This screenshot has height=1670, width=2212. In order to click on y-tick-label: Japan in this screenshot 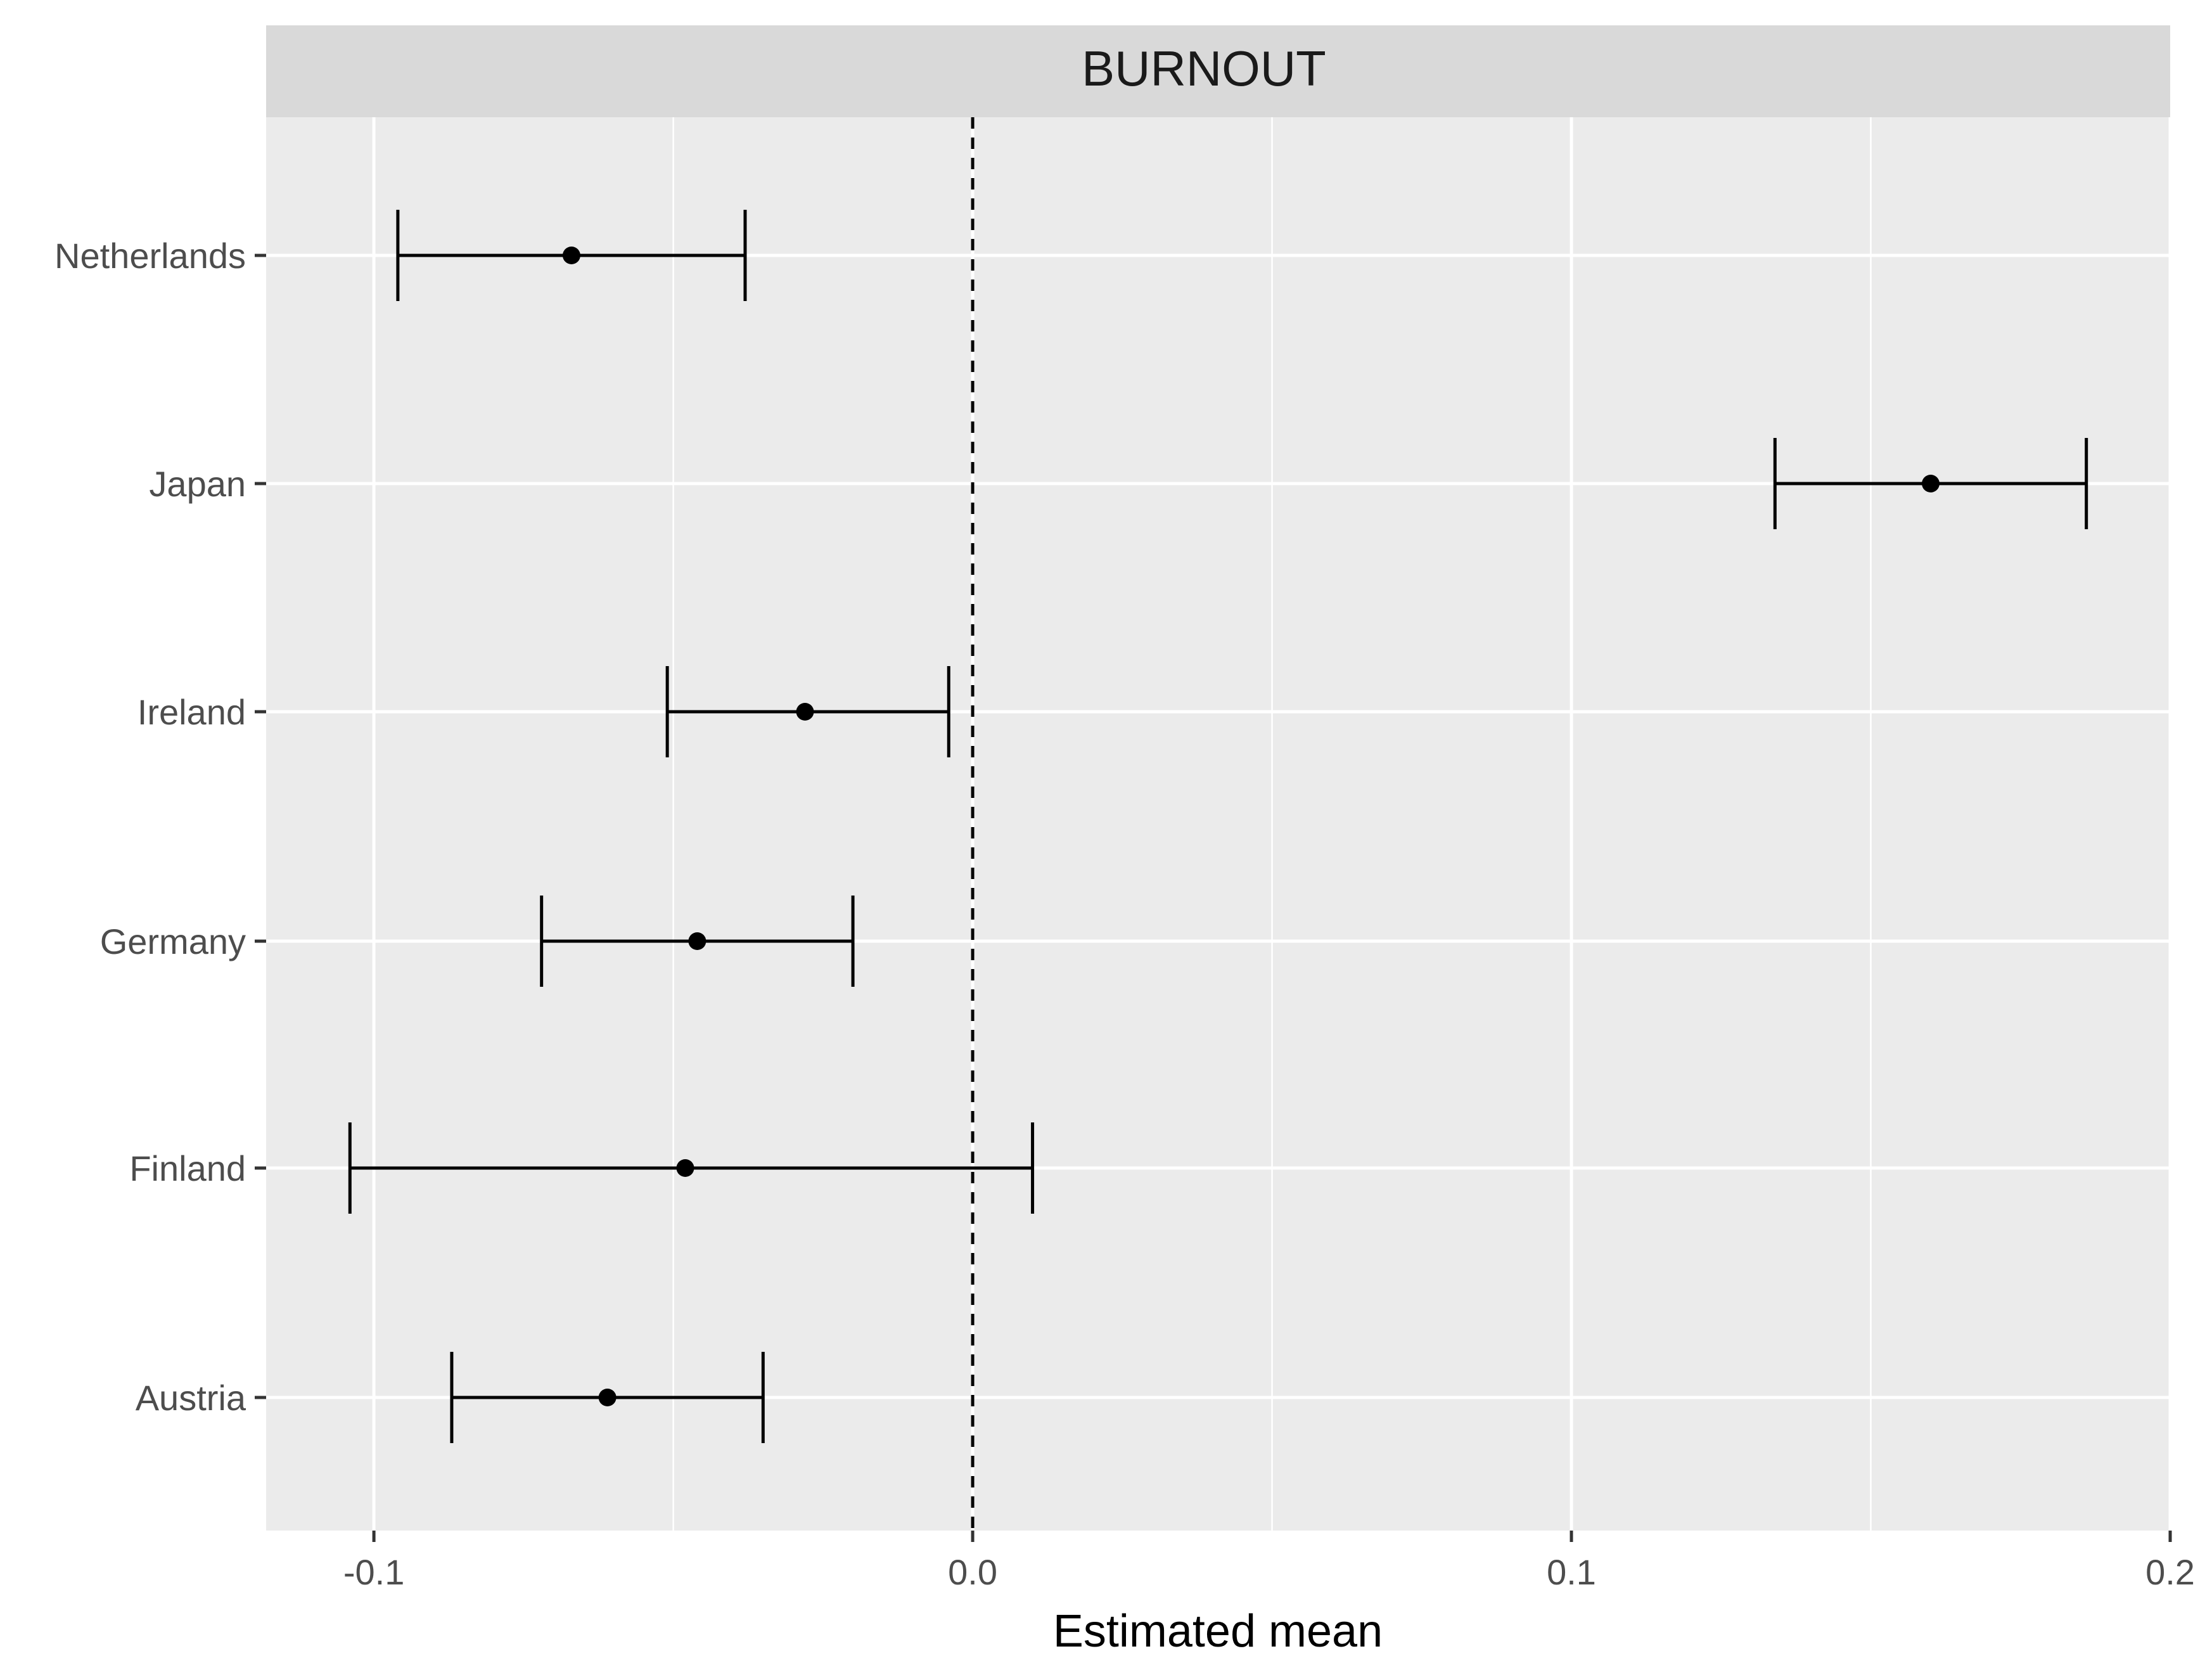, I will do `click(197, 484)`.